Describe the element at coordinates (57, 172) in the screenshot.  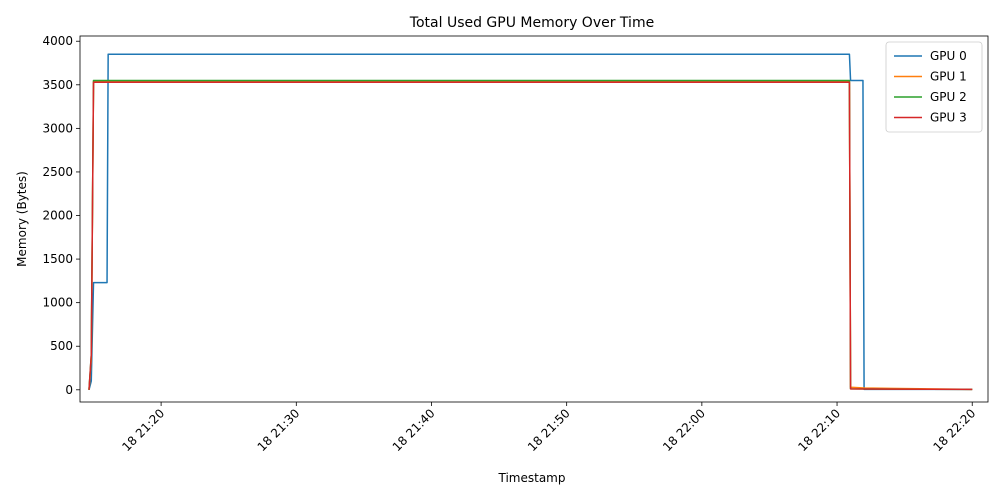
I see `y-tick-label: 2500` at that location.